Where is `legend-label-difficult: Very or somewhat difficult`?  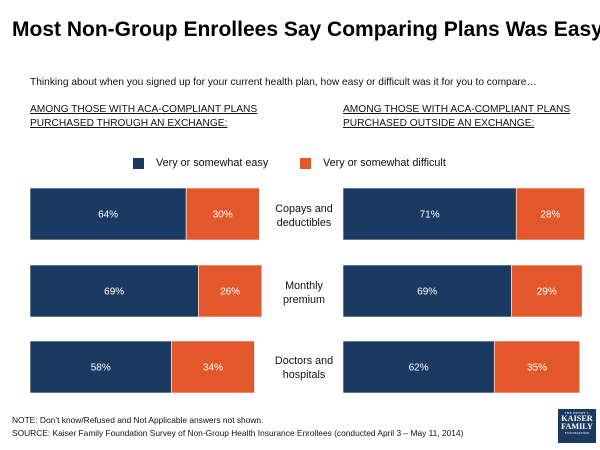
legend-label-difficult: Very or somewhat difficult is located at coordinates (384, 163).